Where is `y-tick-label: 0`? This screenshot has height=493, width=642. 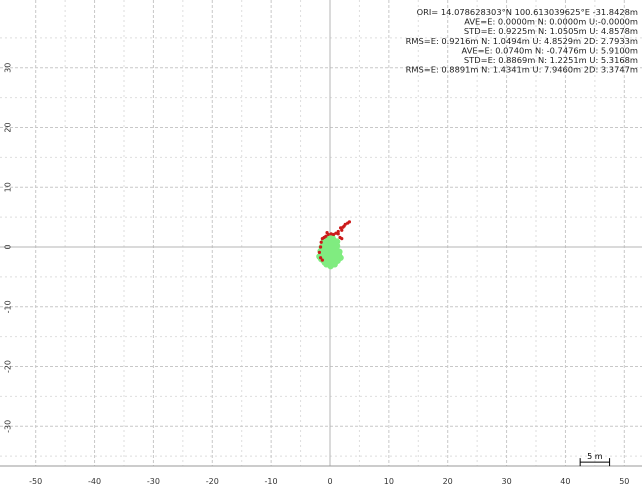 y-tick-label: 0 is located at coordinates (8, 246).